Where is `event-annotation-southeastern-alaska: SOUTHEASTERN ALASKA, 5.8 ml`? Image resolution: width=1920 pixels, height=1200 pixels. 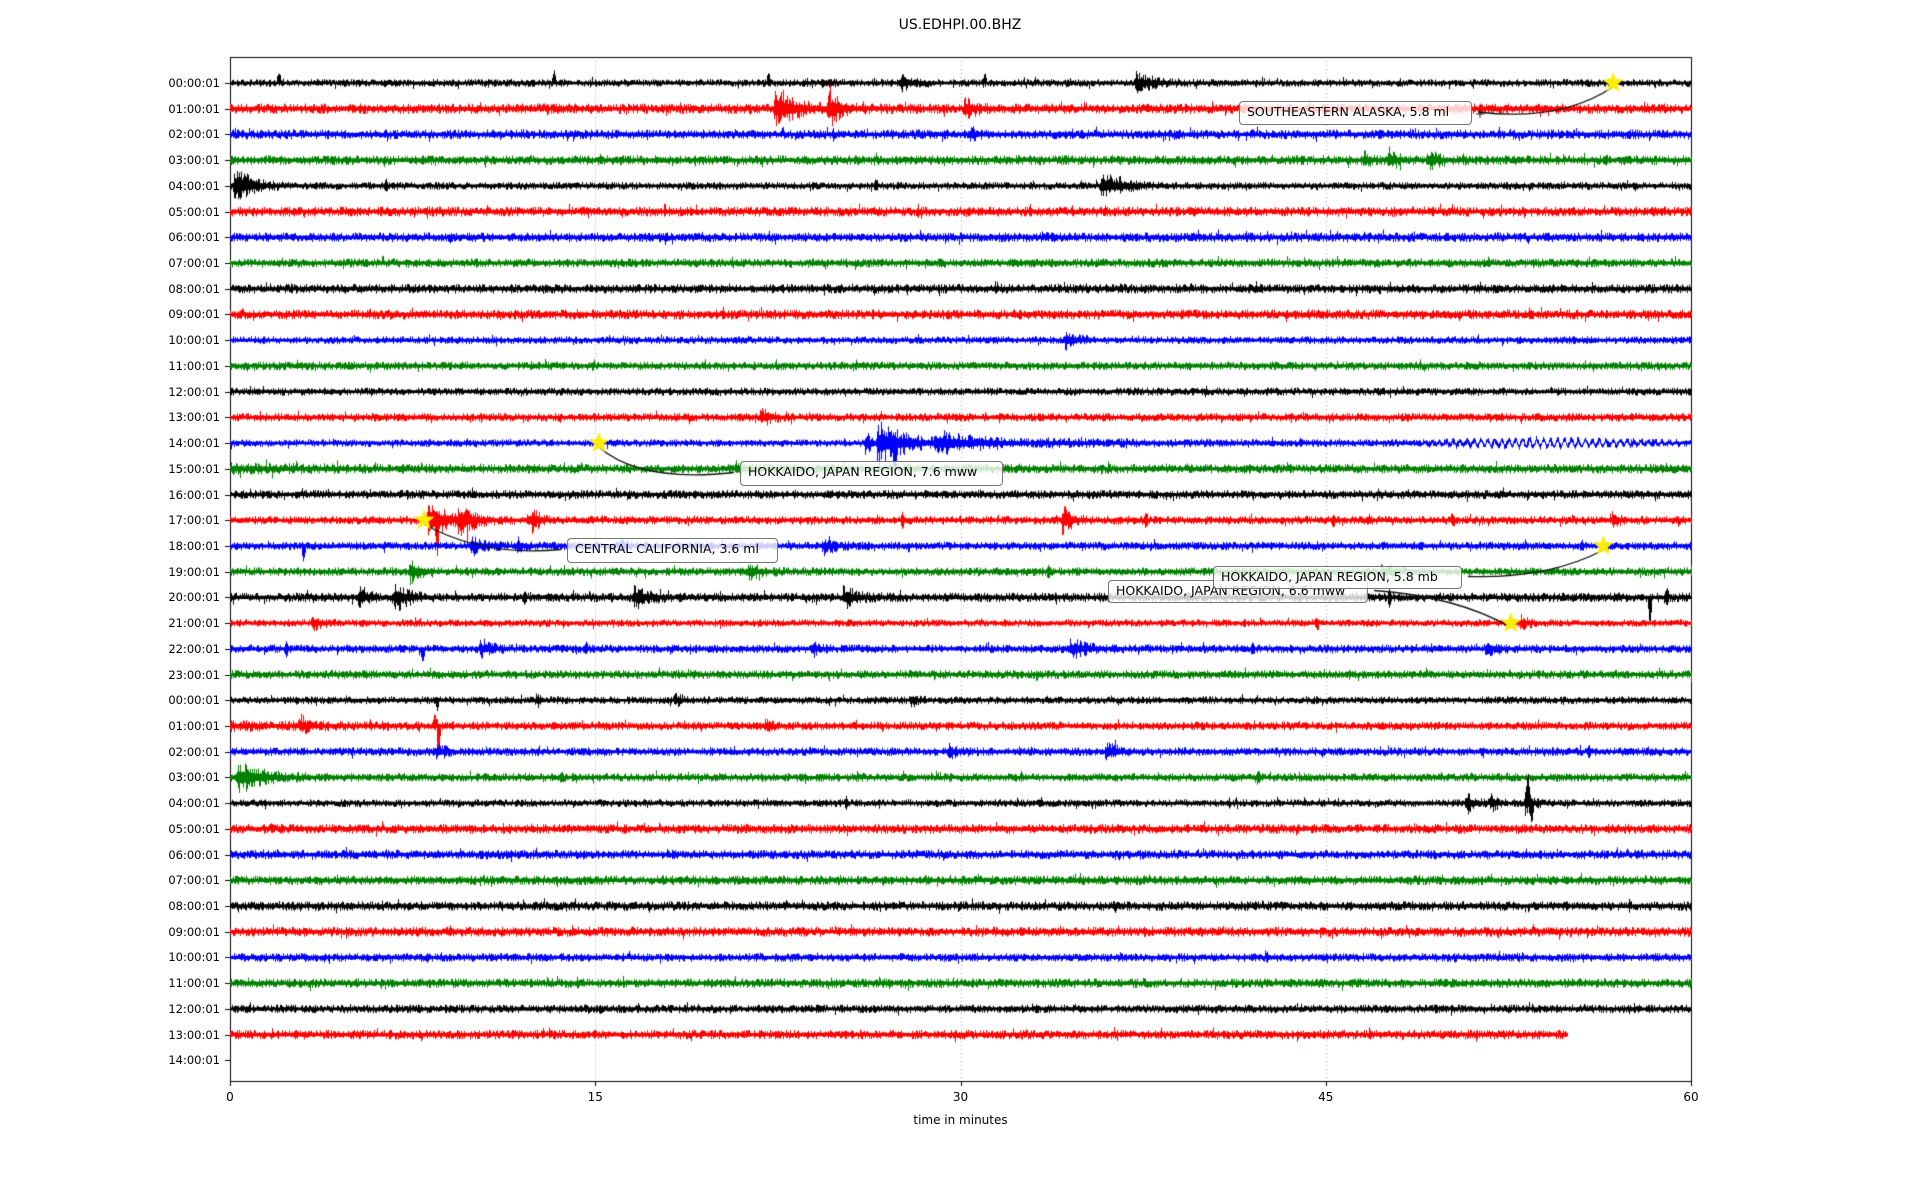 event-annotation-southeastern-alaska: SOUTHEASTERN ALASKA, 5.8 ml is located at coordinates (1355, 113).